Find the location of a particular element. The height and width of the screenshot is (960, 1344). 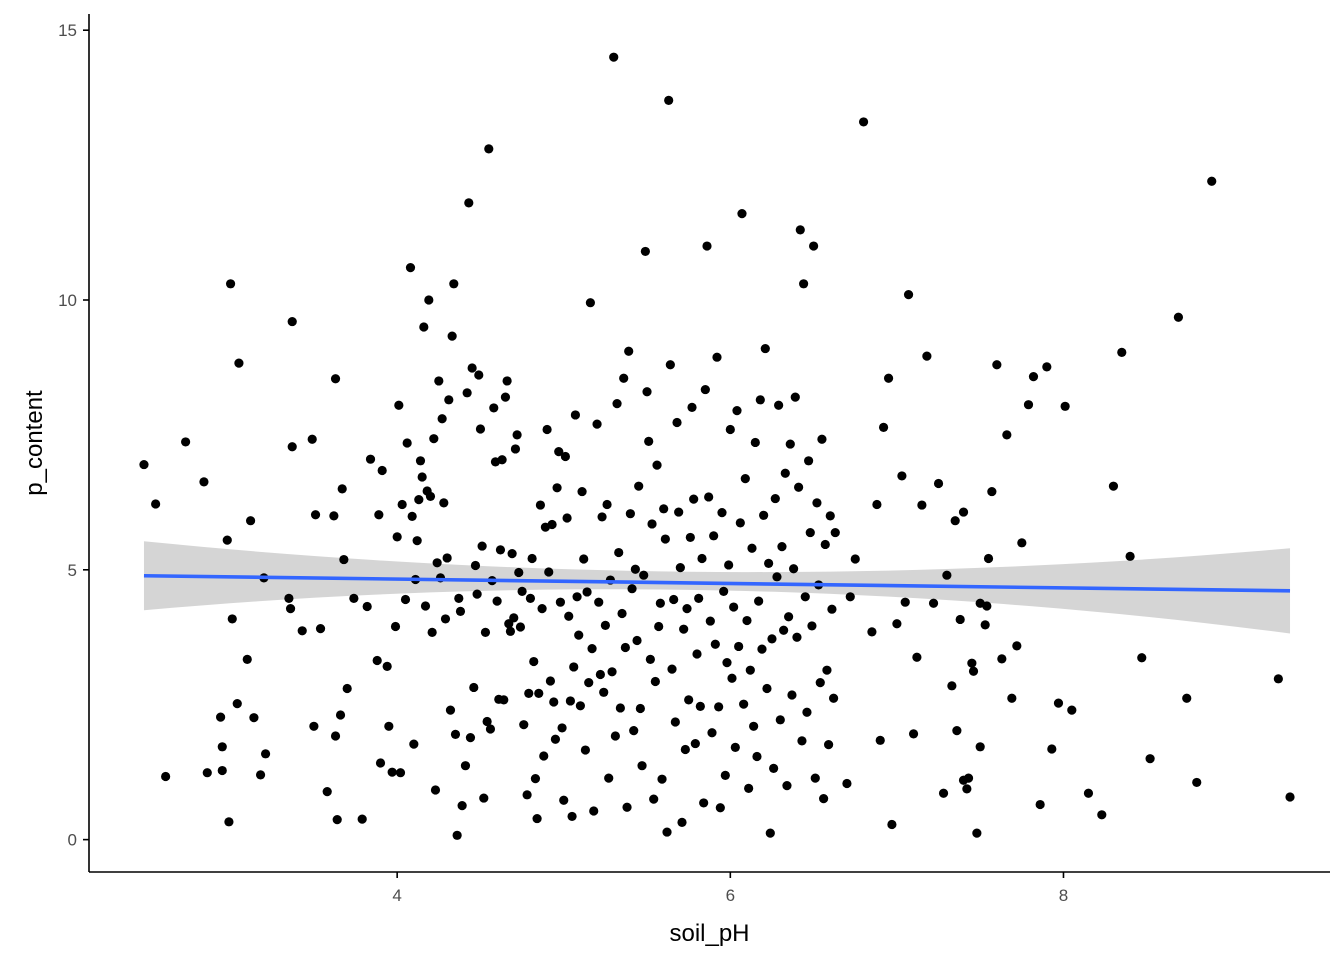

x-axis-ticks: 4 6 8 is located at coordinates (730, 888).